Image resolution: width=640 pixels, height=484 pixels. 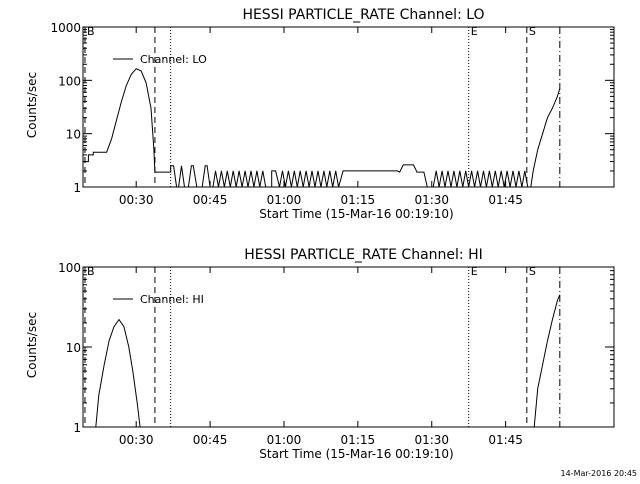 What do you see at coordinates (284, 200) in the screenshot?
I see `chart1-x-tick-label: 01:00` at bounding box center [284, 200].